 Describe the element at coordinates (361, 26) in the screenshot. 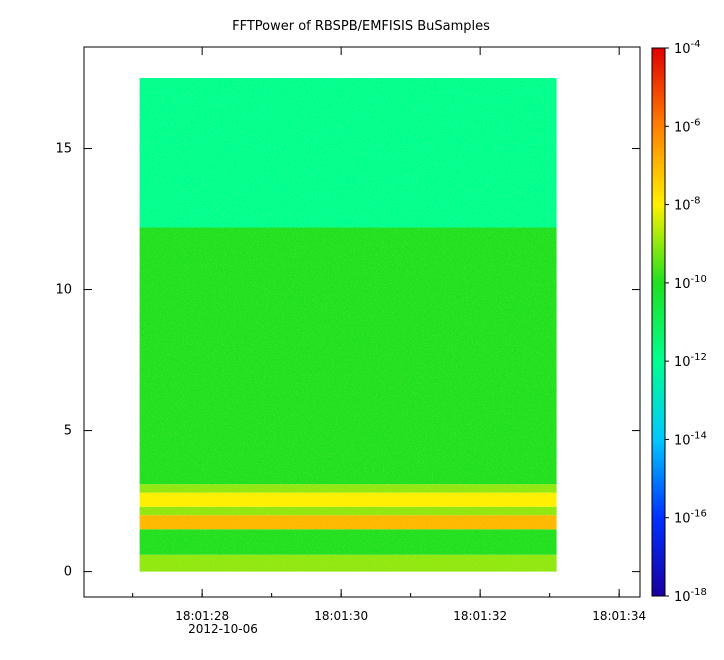

I see `chart-title: FFTPower of RBSPB/EMFISIS BuSamples` at that location.